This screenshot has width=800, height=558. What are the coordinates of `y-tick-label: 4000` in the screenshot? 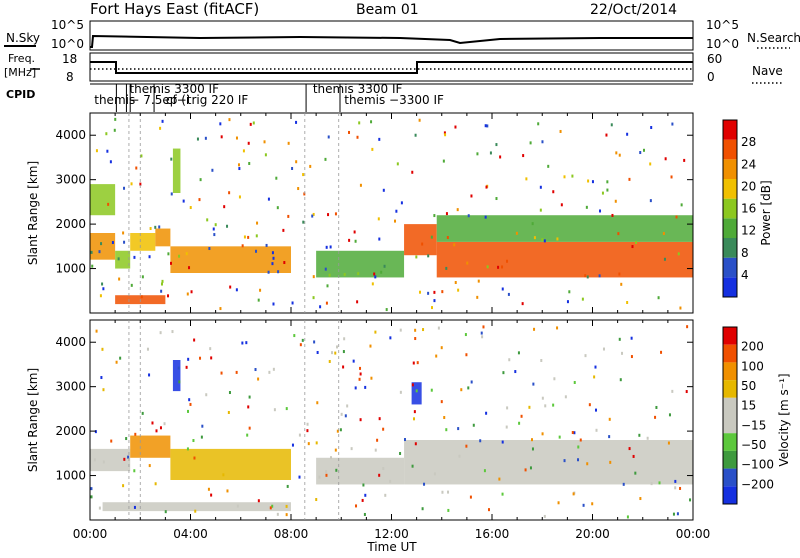 It's located at (70, 342).